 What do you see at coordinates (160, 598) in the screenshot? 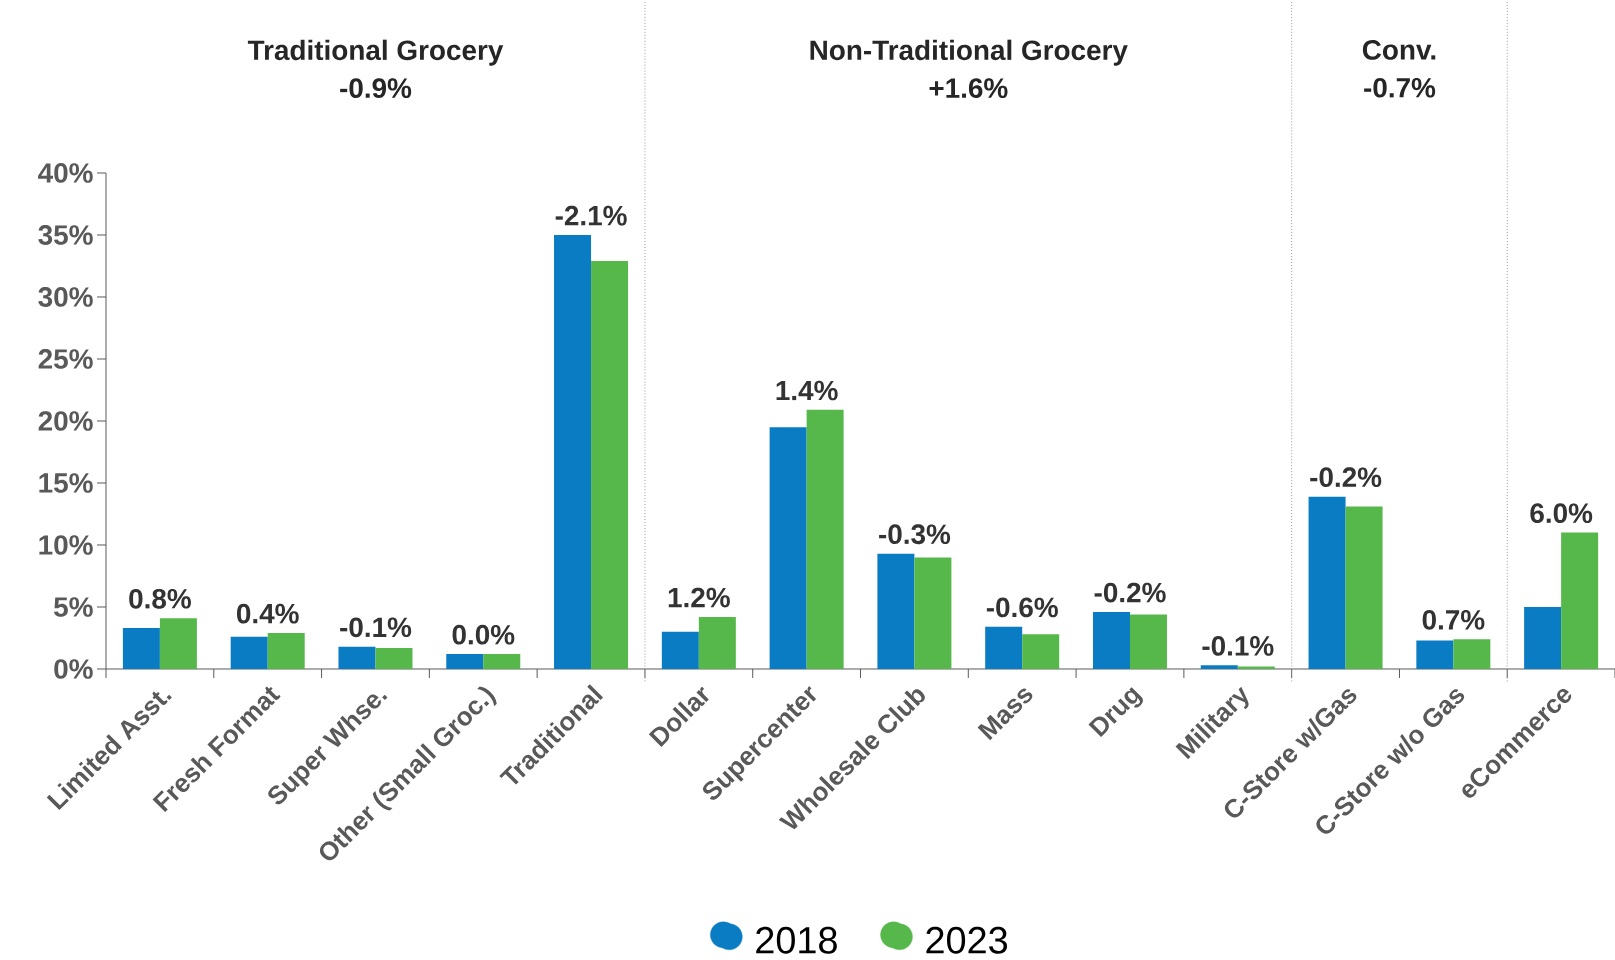
I see `annotation: 0.8%` at bounding box center [160, 598].